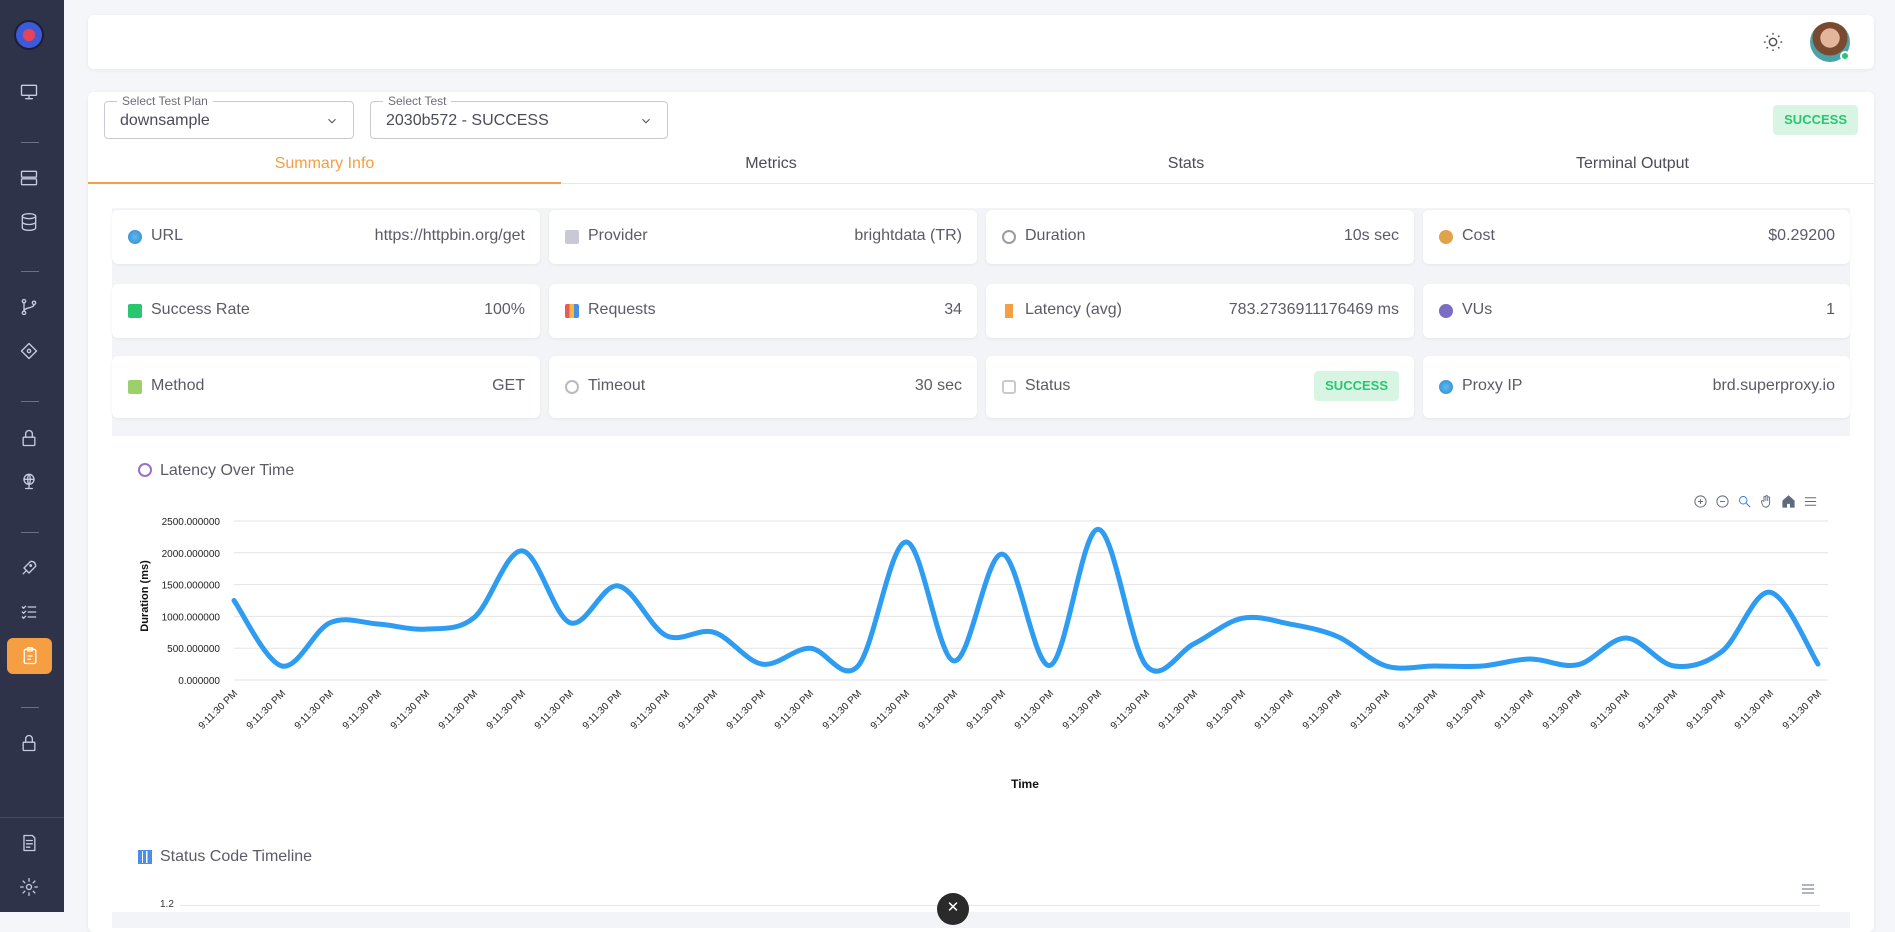  What do you see at coordinates (29, 92) in the screenshot?
I see `monitor-icon` at bounding box center [29, 92].